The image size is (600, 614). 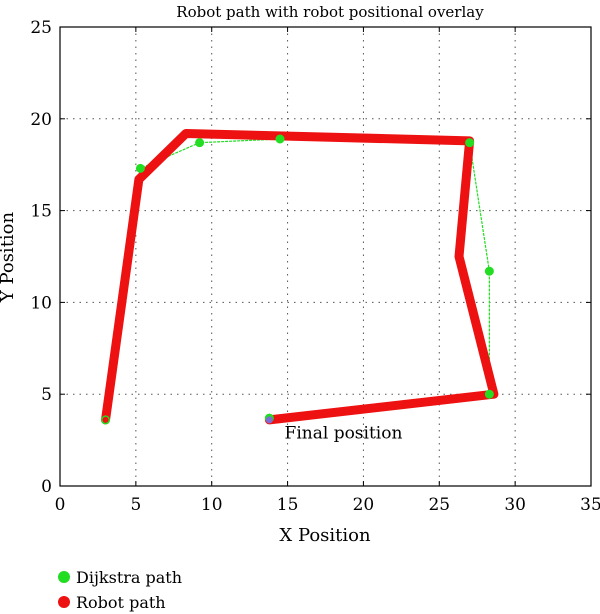 What do you see at coordinates (344, 433) in the screenshot?
I see `final-position-annotation: Final position` at bounding box center [344, 433].